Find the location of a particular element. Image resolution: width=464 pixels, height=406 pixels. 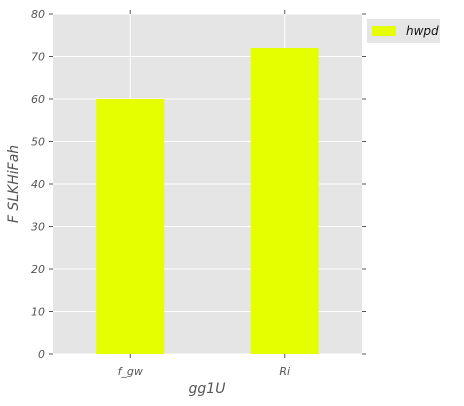

y-axis-label: F SLKHiFah is located at coordinates (14, 184).